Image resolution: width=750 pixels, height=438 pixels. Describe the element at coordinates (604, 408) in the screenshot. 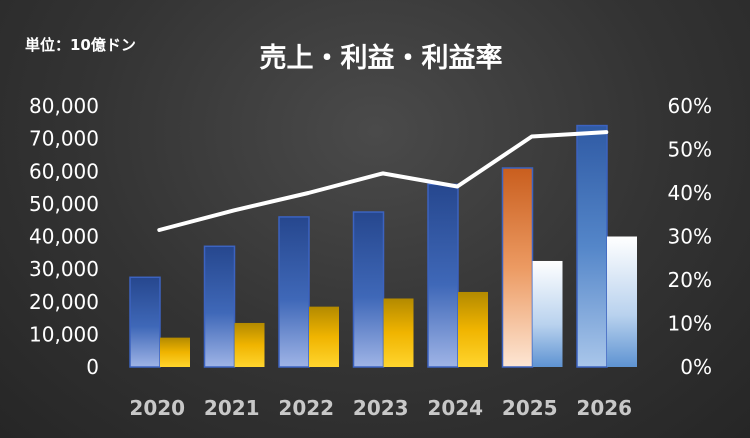

I see `x-axis-tick-2026: 2026` at that location.